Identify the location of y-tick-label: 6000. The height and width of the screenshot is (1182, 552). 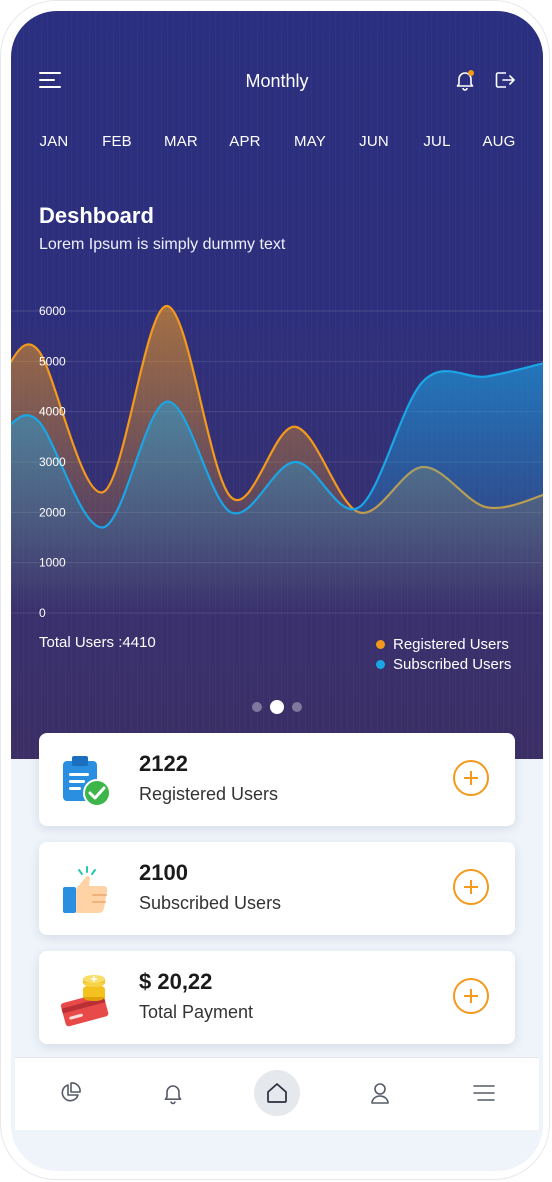
(52, 311).